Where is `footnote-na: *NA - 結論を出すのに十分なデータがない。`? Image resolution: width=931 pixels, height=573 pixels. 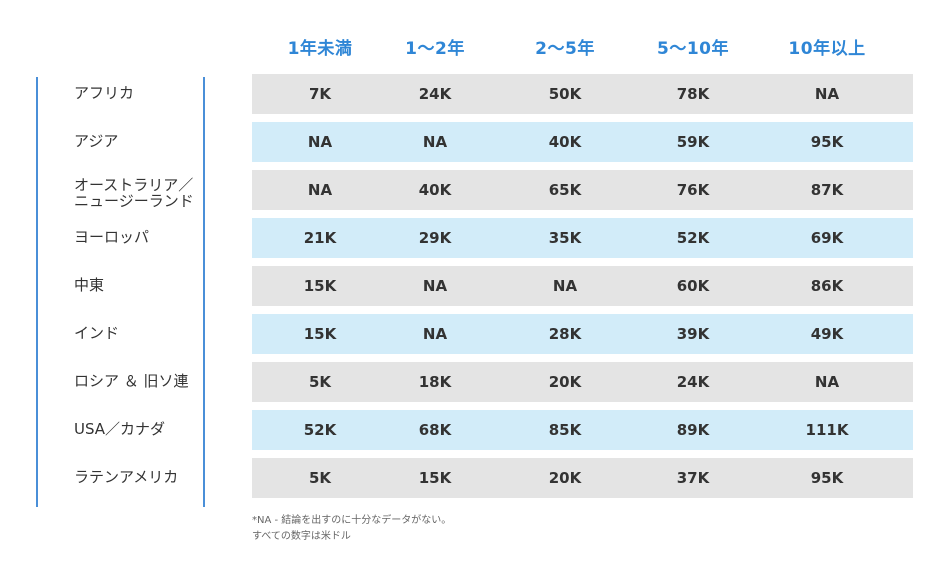
footnote-na: *NA - 結論を出すのに十分なデータがない。 is located at coordinates (352, 520).